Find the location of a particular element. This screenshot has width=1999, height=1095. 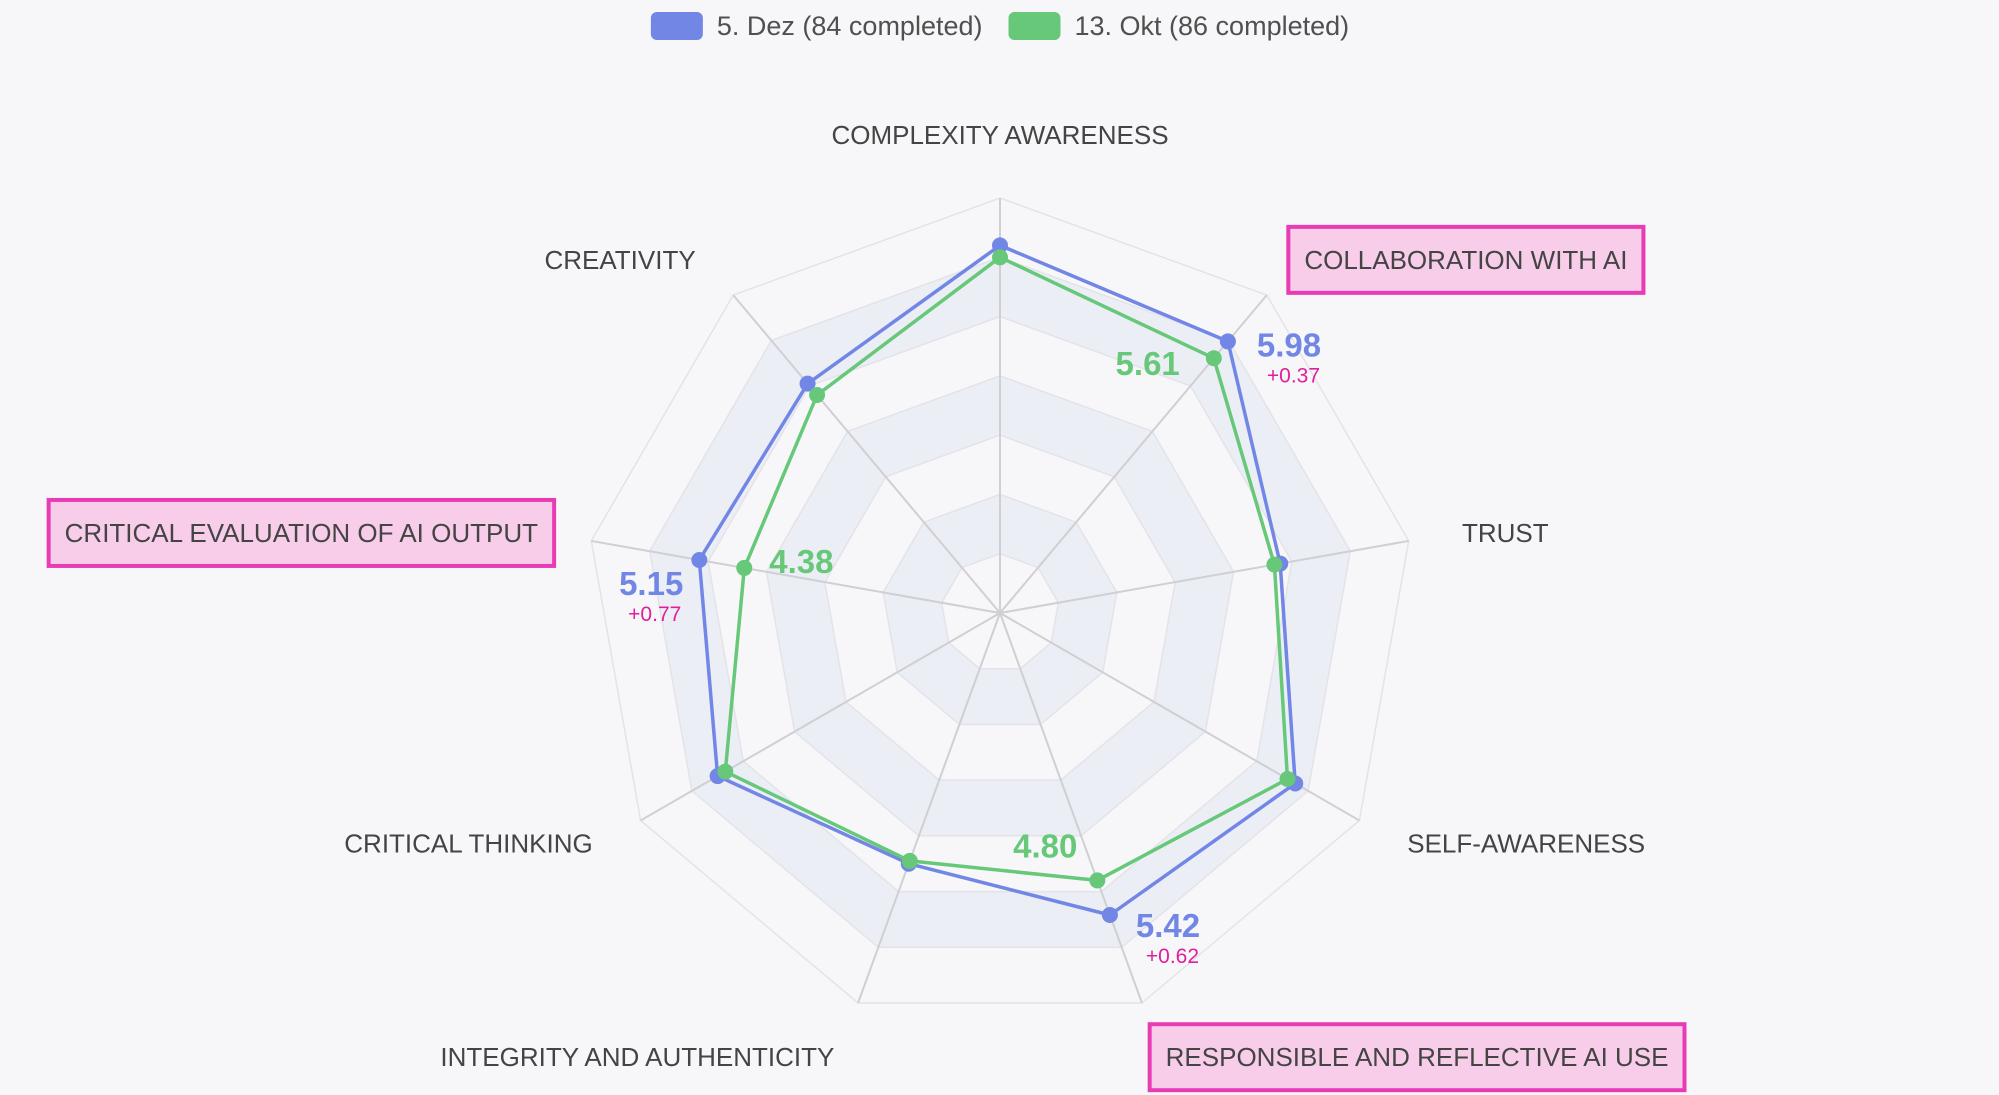

axis-label-4: RESPONSIBLE AND REFLECTIVE AI USE is located at coordinates (1417, 1057).